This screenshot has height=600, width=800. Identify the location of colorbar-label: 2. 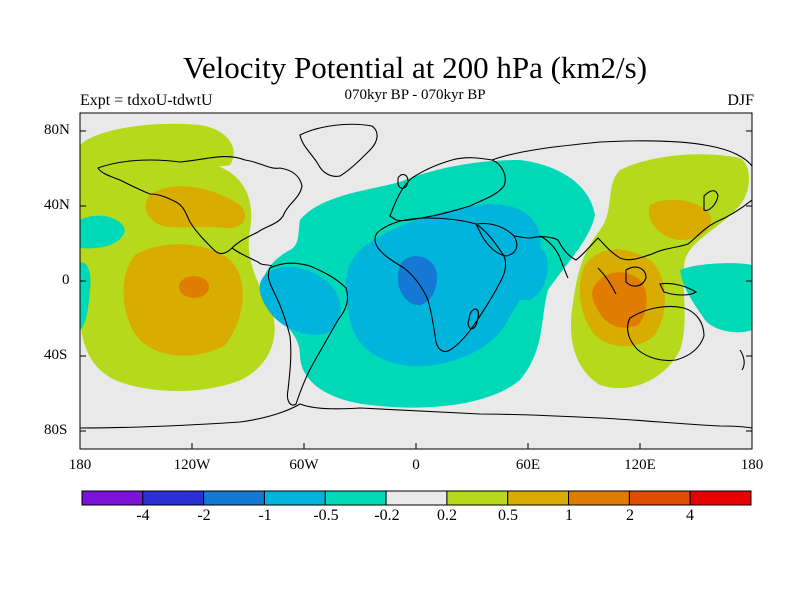
(630, 515).